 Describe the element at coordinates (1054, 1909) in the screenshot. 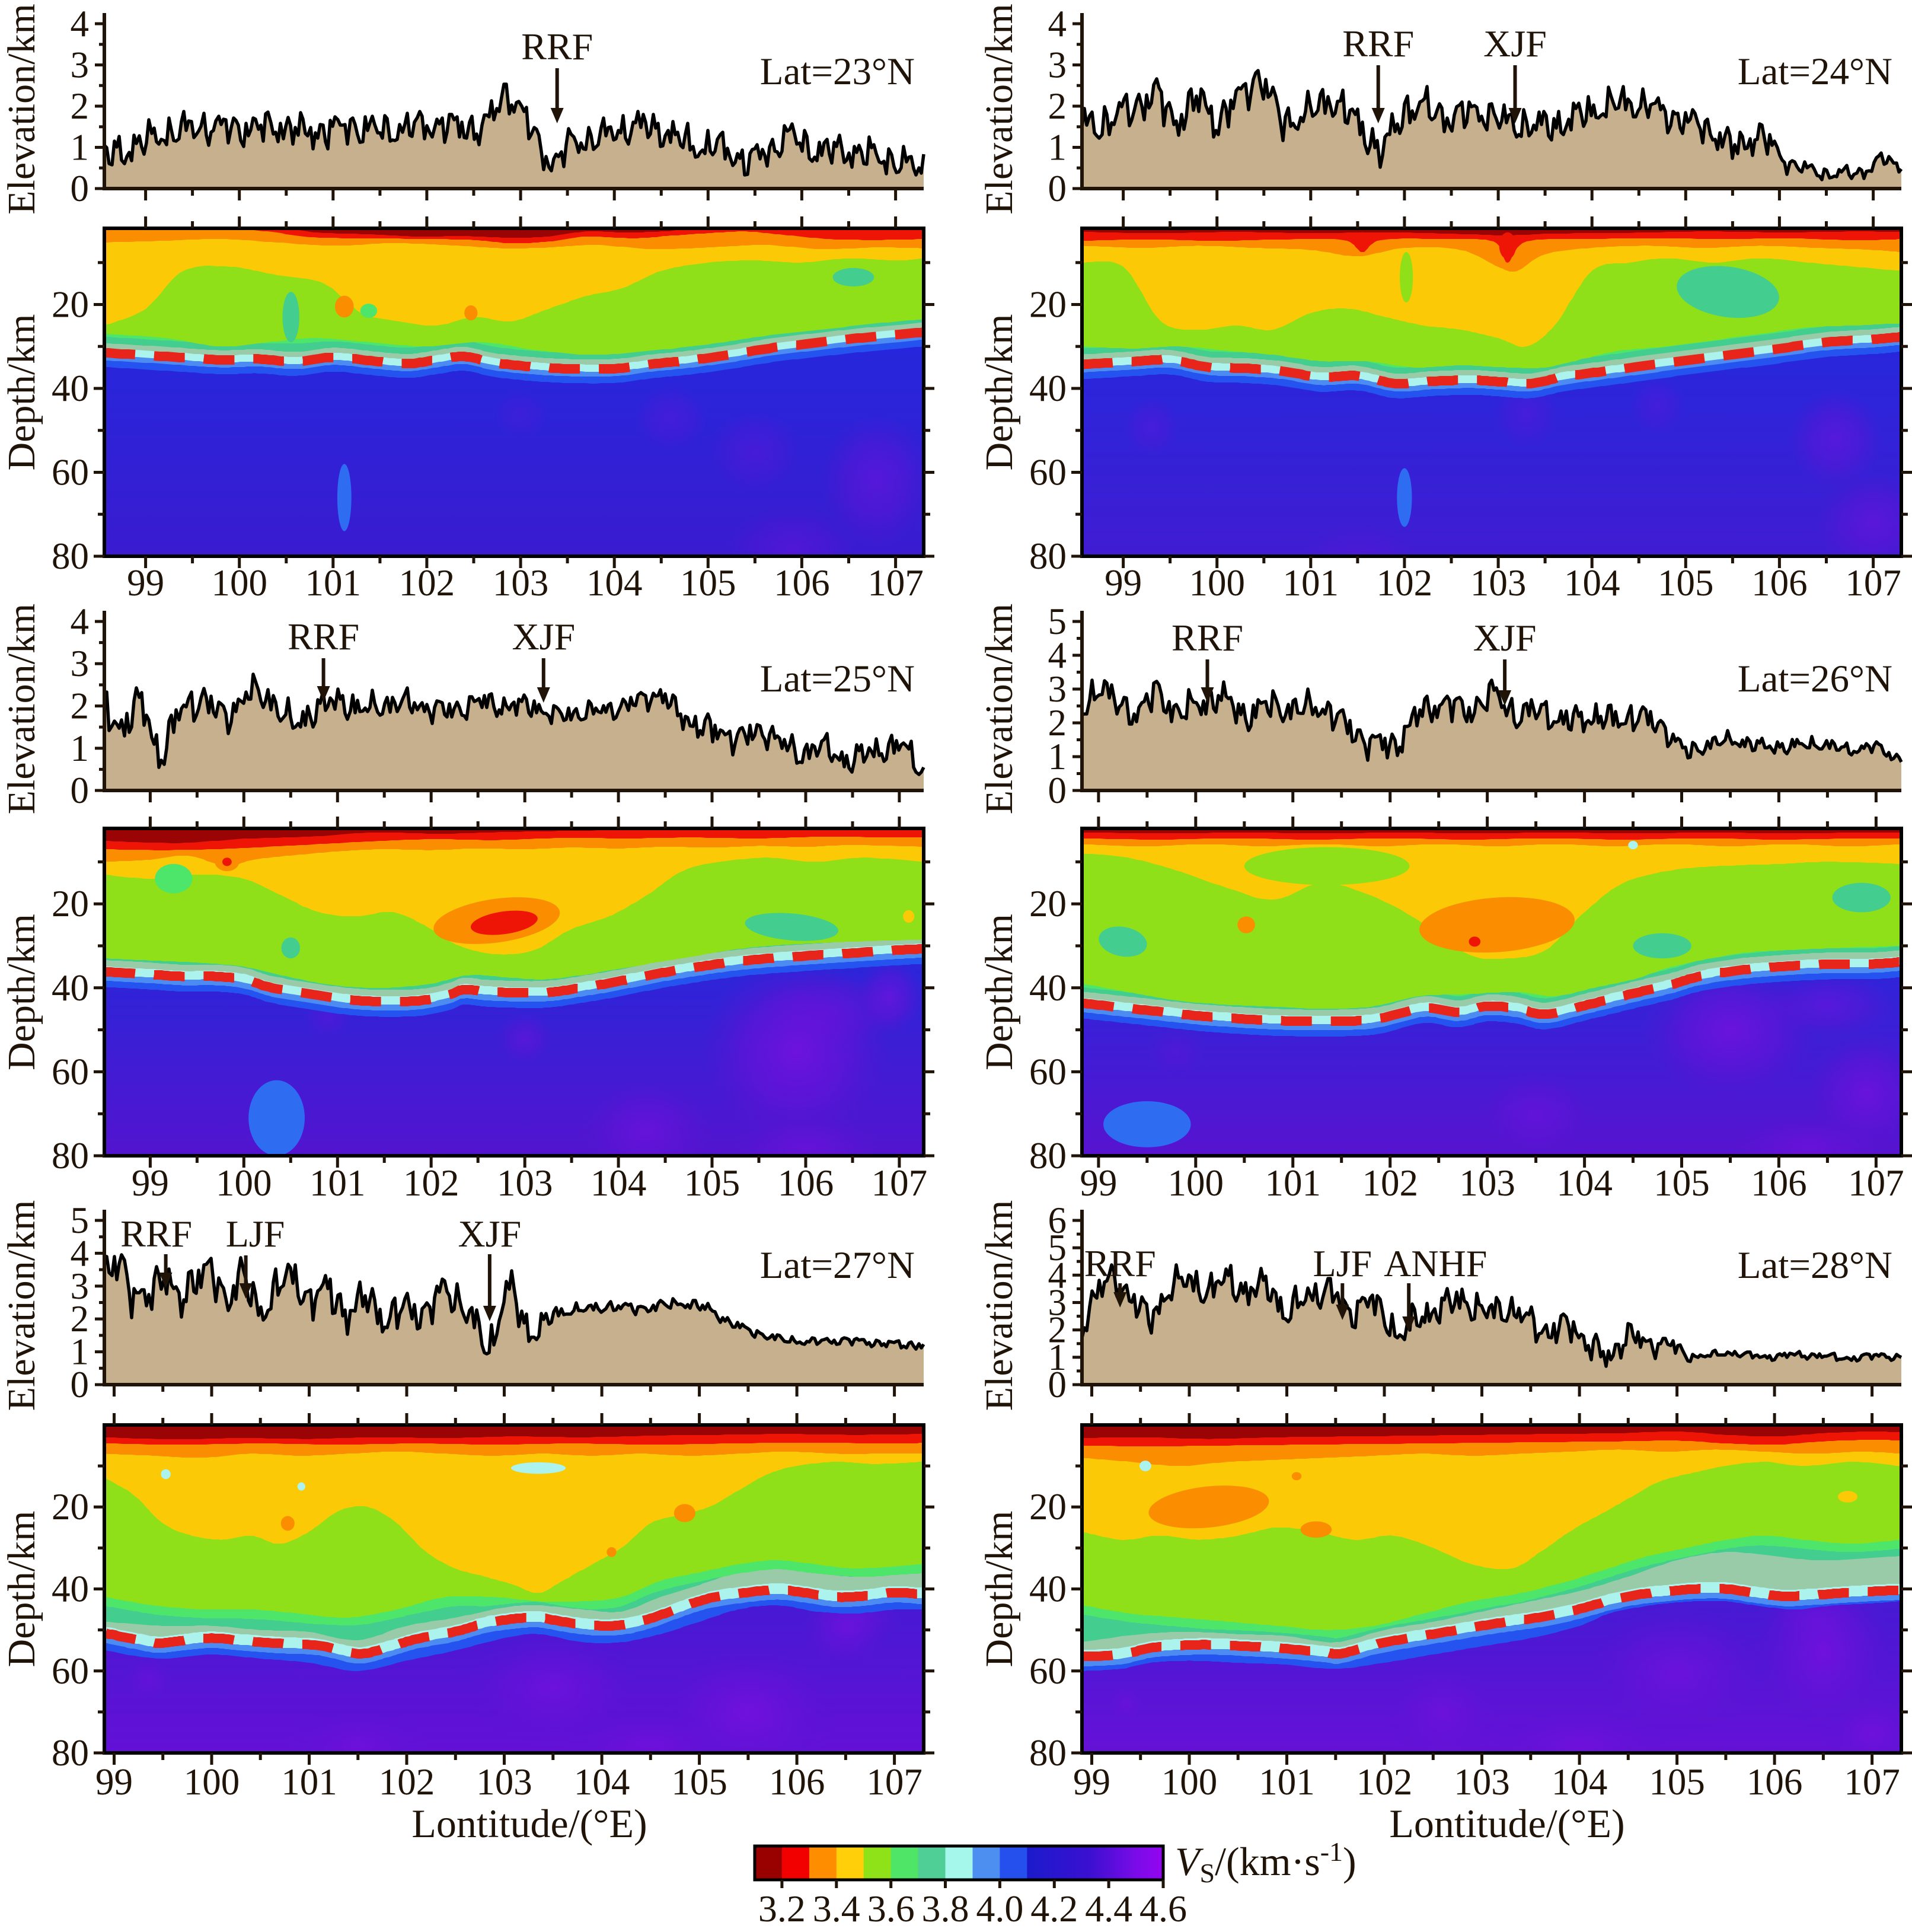

I see `svg-text: 4.2` at that location.